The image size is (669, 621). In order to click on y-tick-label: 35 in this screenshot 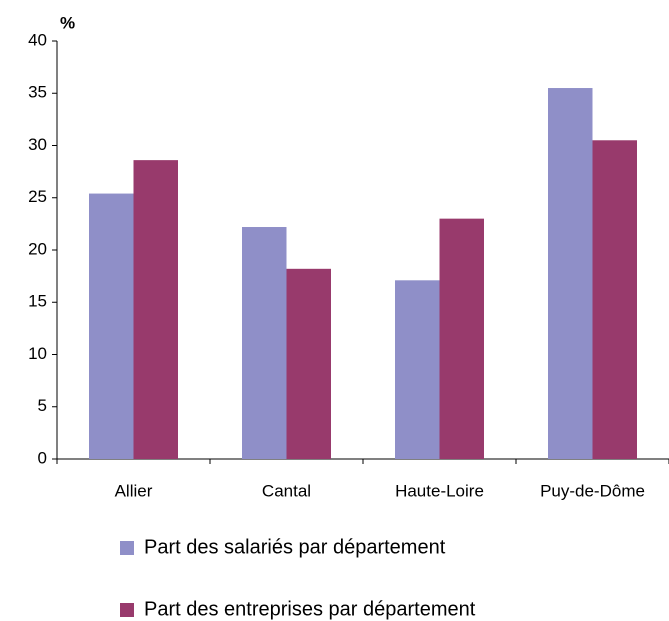, I will do `click(37, 92)`.